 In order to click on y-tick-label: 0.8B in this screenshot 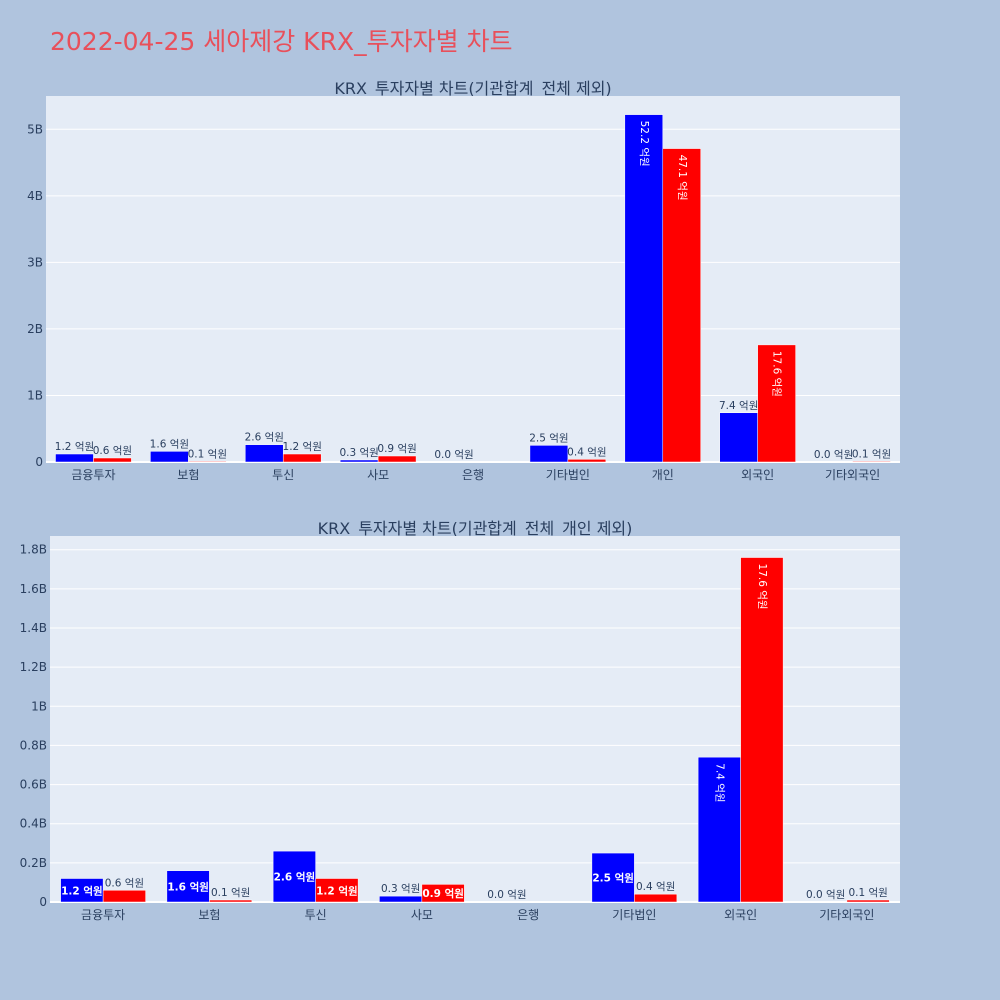, I will do `click(33, 745)`.